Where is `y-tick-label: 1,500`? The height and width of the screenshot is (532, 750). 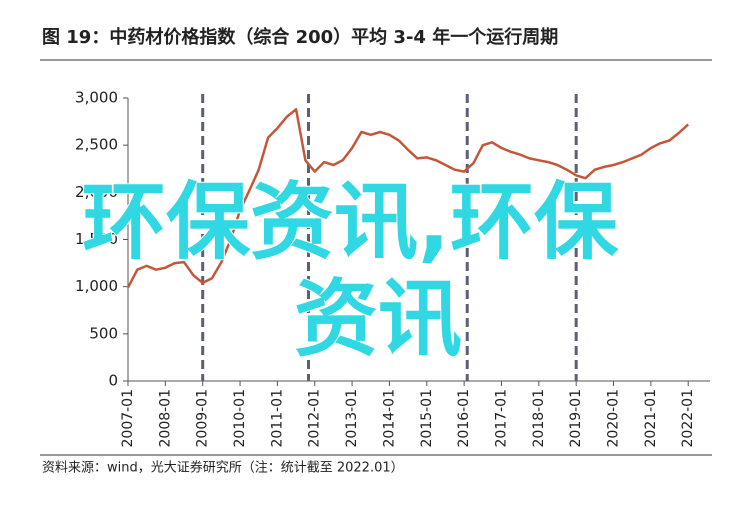
y-tick-label: 1,500 is located at coordinates (96, 239).